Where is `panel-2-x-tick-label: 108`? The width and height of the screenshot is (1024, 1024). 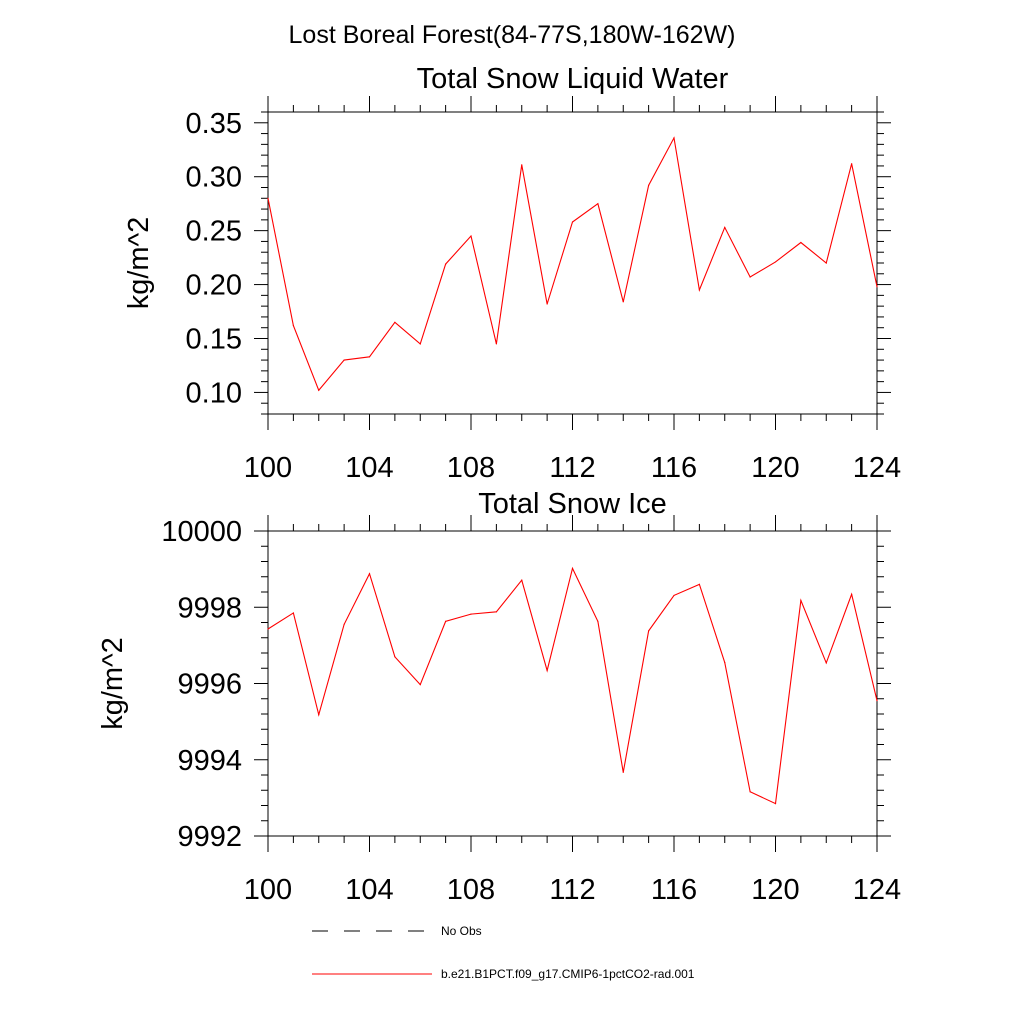
panel-2-x-tick-label: 108 is located at coordinates (471, 890).